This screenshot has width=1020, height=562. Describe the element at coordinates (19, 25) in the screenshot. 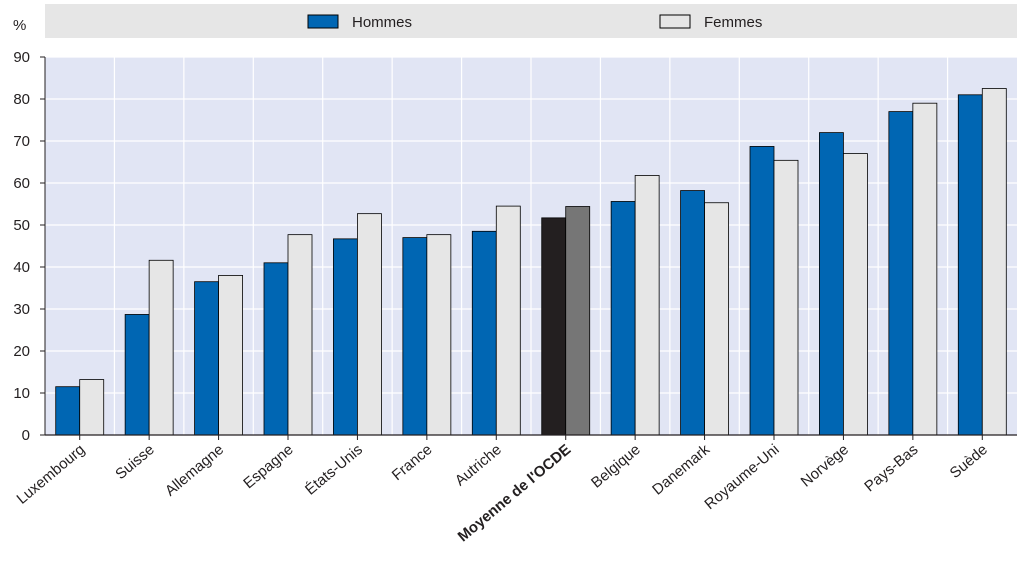

I see `y-axis-label: %` at that location.